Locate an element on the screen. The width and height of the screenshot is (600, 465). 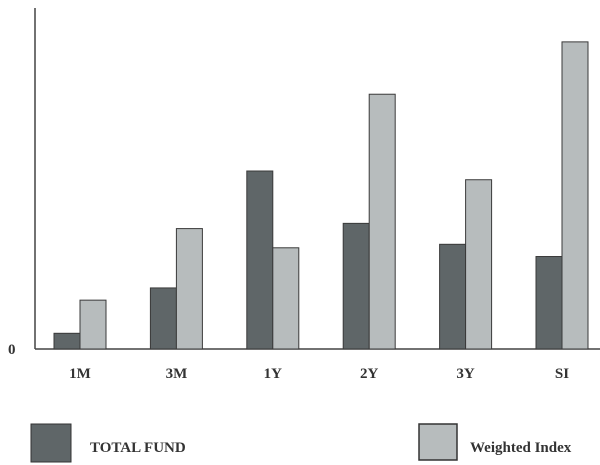
bar-weighted-index-3y is located at coordinates (479, 264).